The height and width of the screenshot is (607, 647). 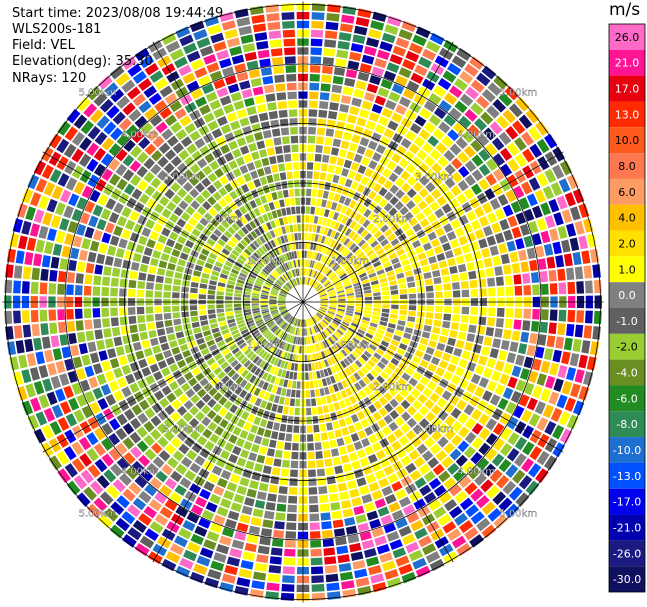 What do you see at coordinates (49, 78) in the screenshot?
I see `nrays-label: NRays: 120` at bounding box center [49, 78].